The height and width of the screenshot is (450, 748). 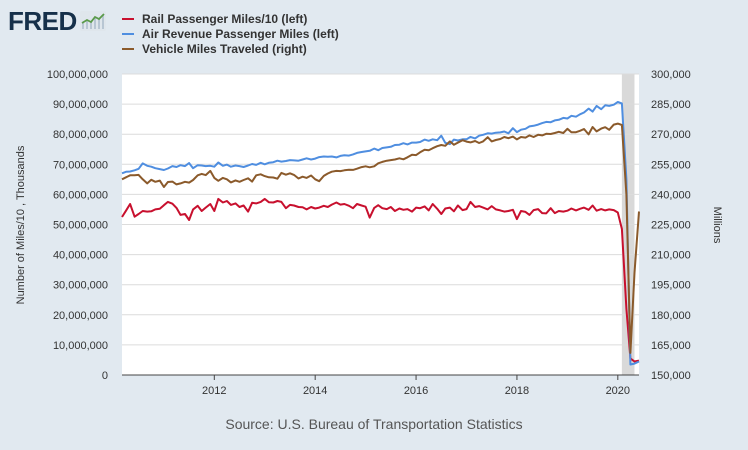 I want to click on x-tick-label: 2012, so click(x=214, y=391).